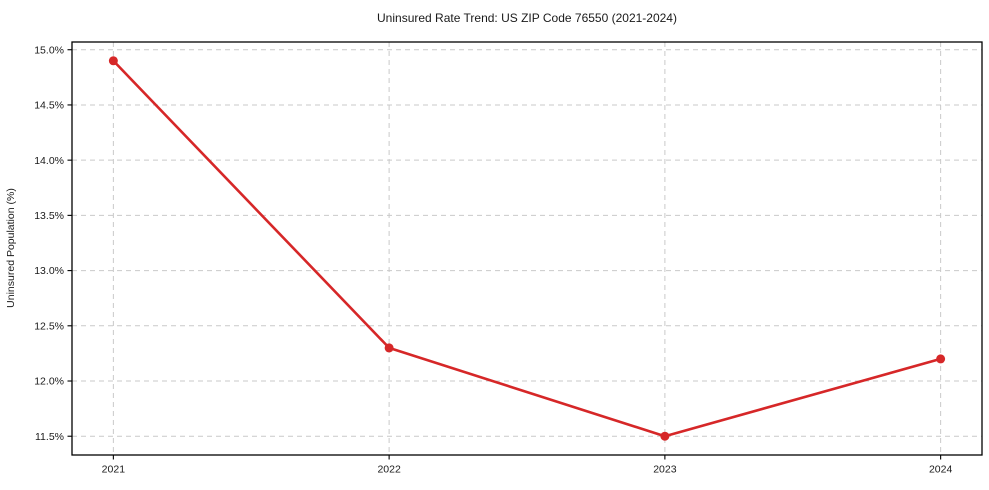 This screenshot has height=490, width=989. What do you see at coordinates (114, 470) in the screenshot?
I see `x-tick-label: 2021` at bounding box center [114, 470].